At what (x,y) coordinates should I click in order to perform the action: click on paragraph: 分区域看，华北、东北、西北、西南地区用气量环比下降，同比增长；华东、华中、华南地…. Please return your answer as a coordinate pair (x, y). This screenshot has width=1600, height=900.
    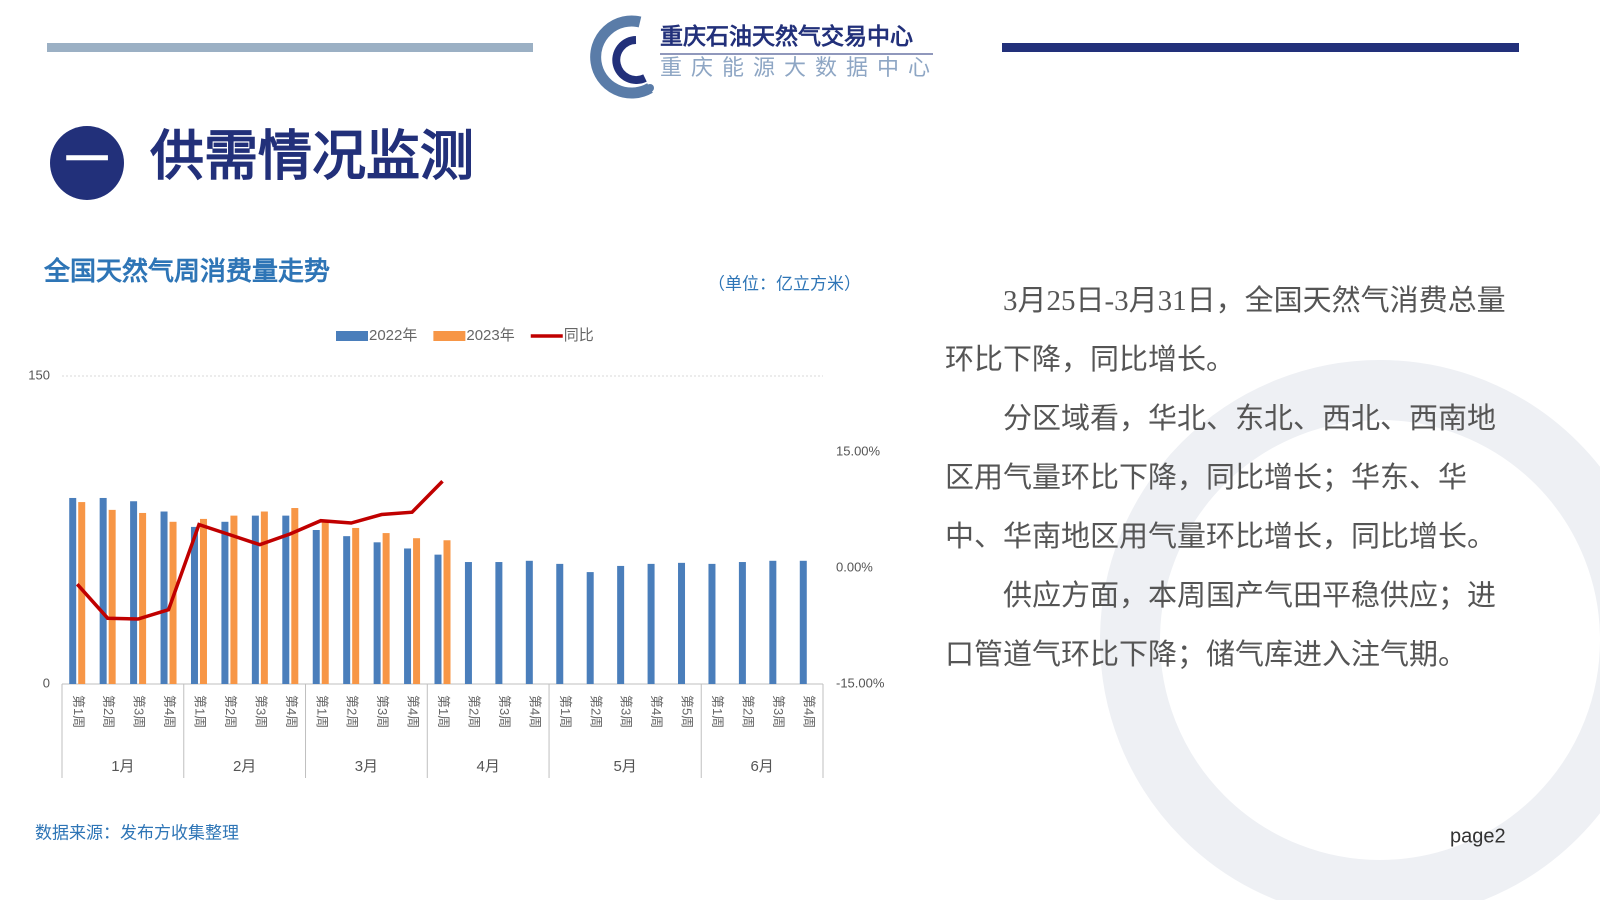
    Looking at the image, I should click on (1221, 478).